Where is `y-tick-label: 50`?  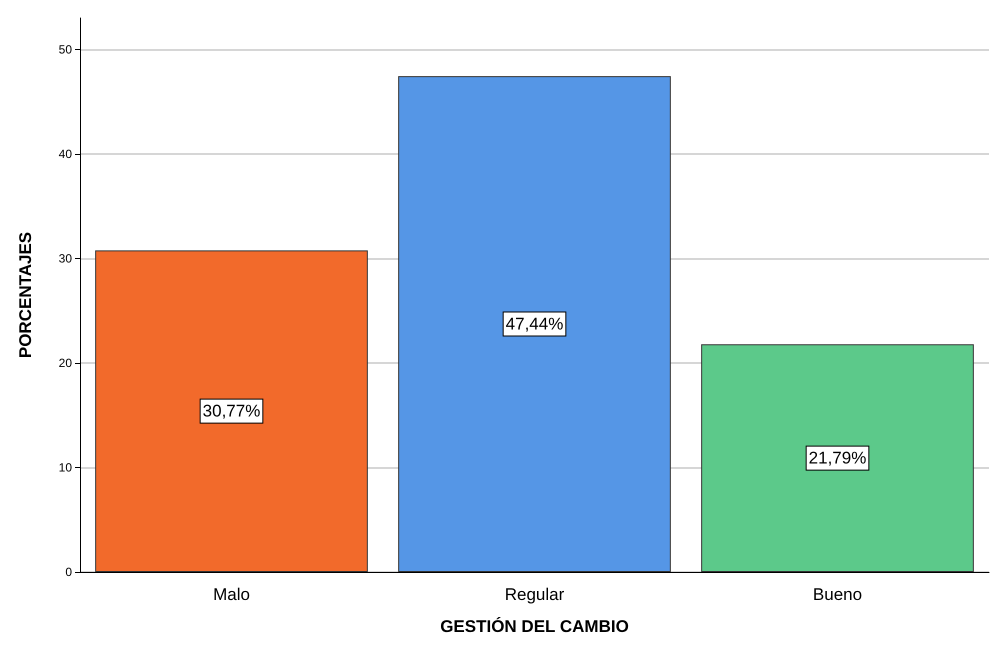
y-tick-label: 50 is located at coordinates (65, 49).